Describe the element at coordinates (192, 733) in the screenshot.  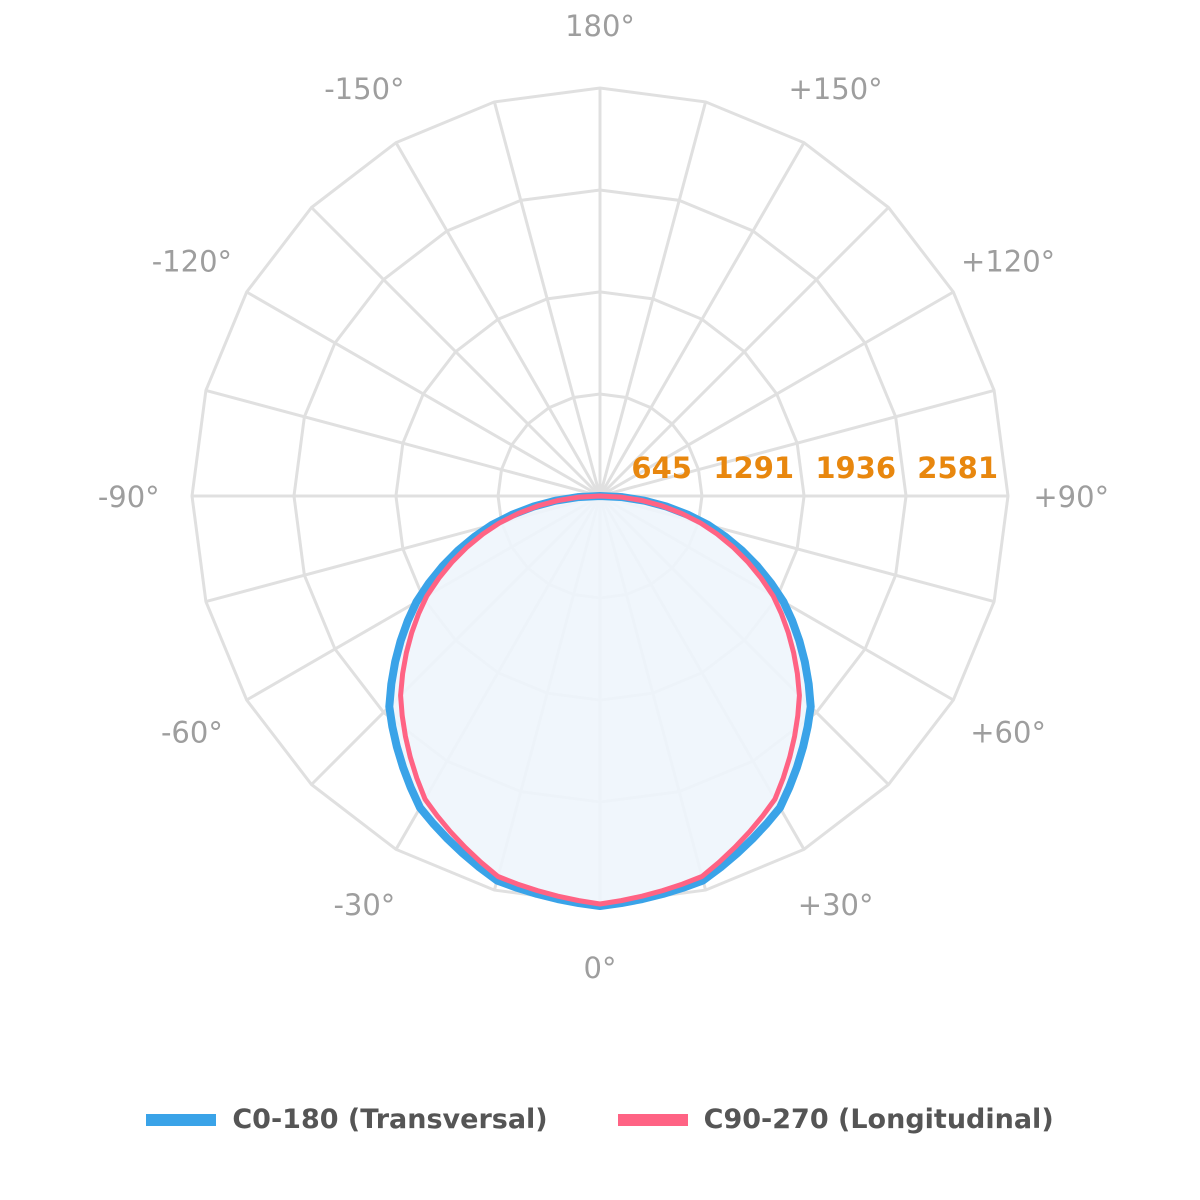
I see `angle-label: -60°` at that location.